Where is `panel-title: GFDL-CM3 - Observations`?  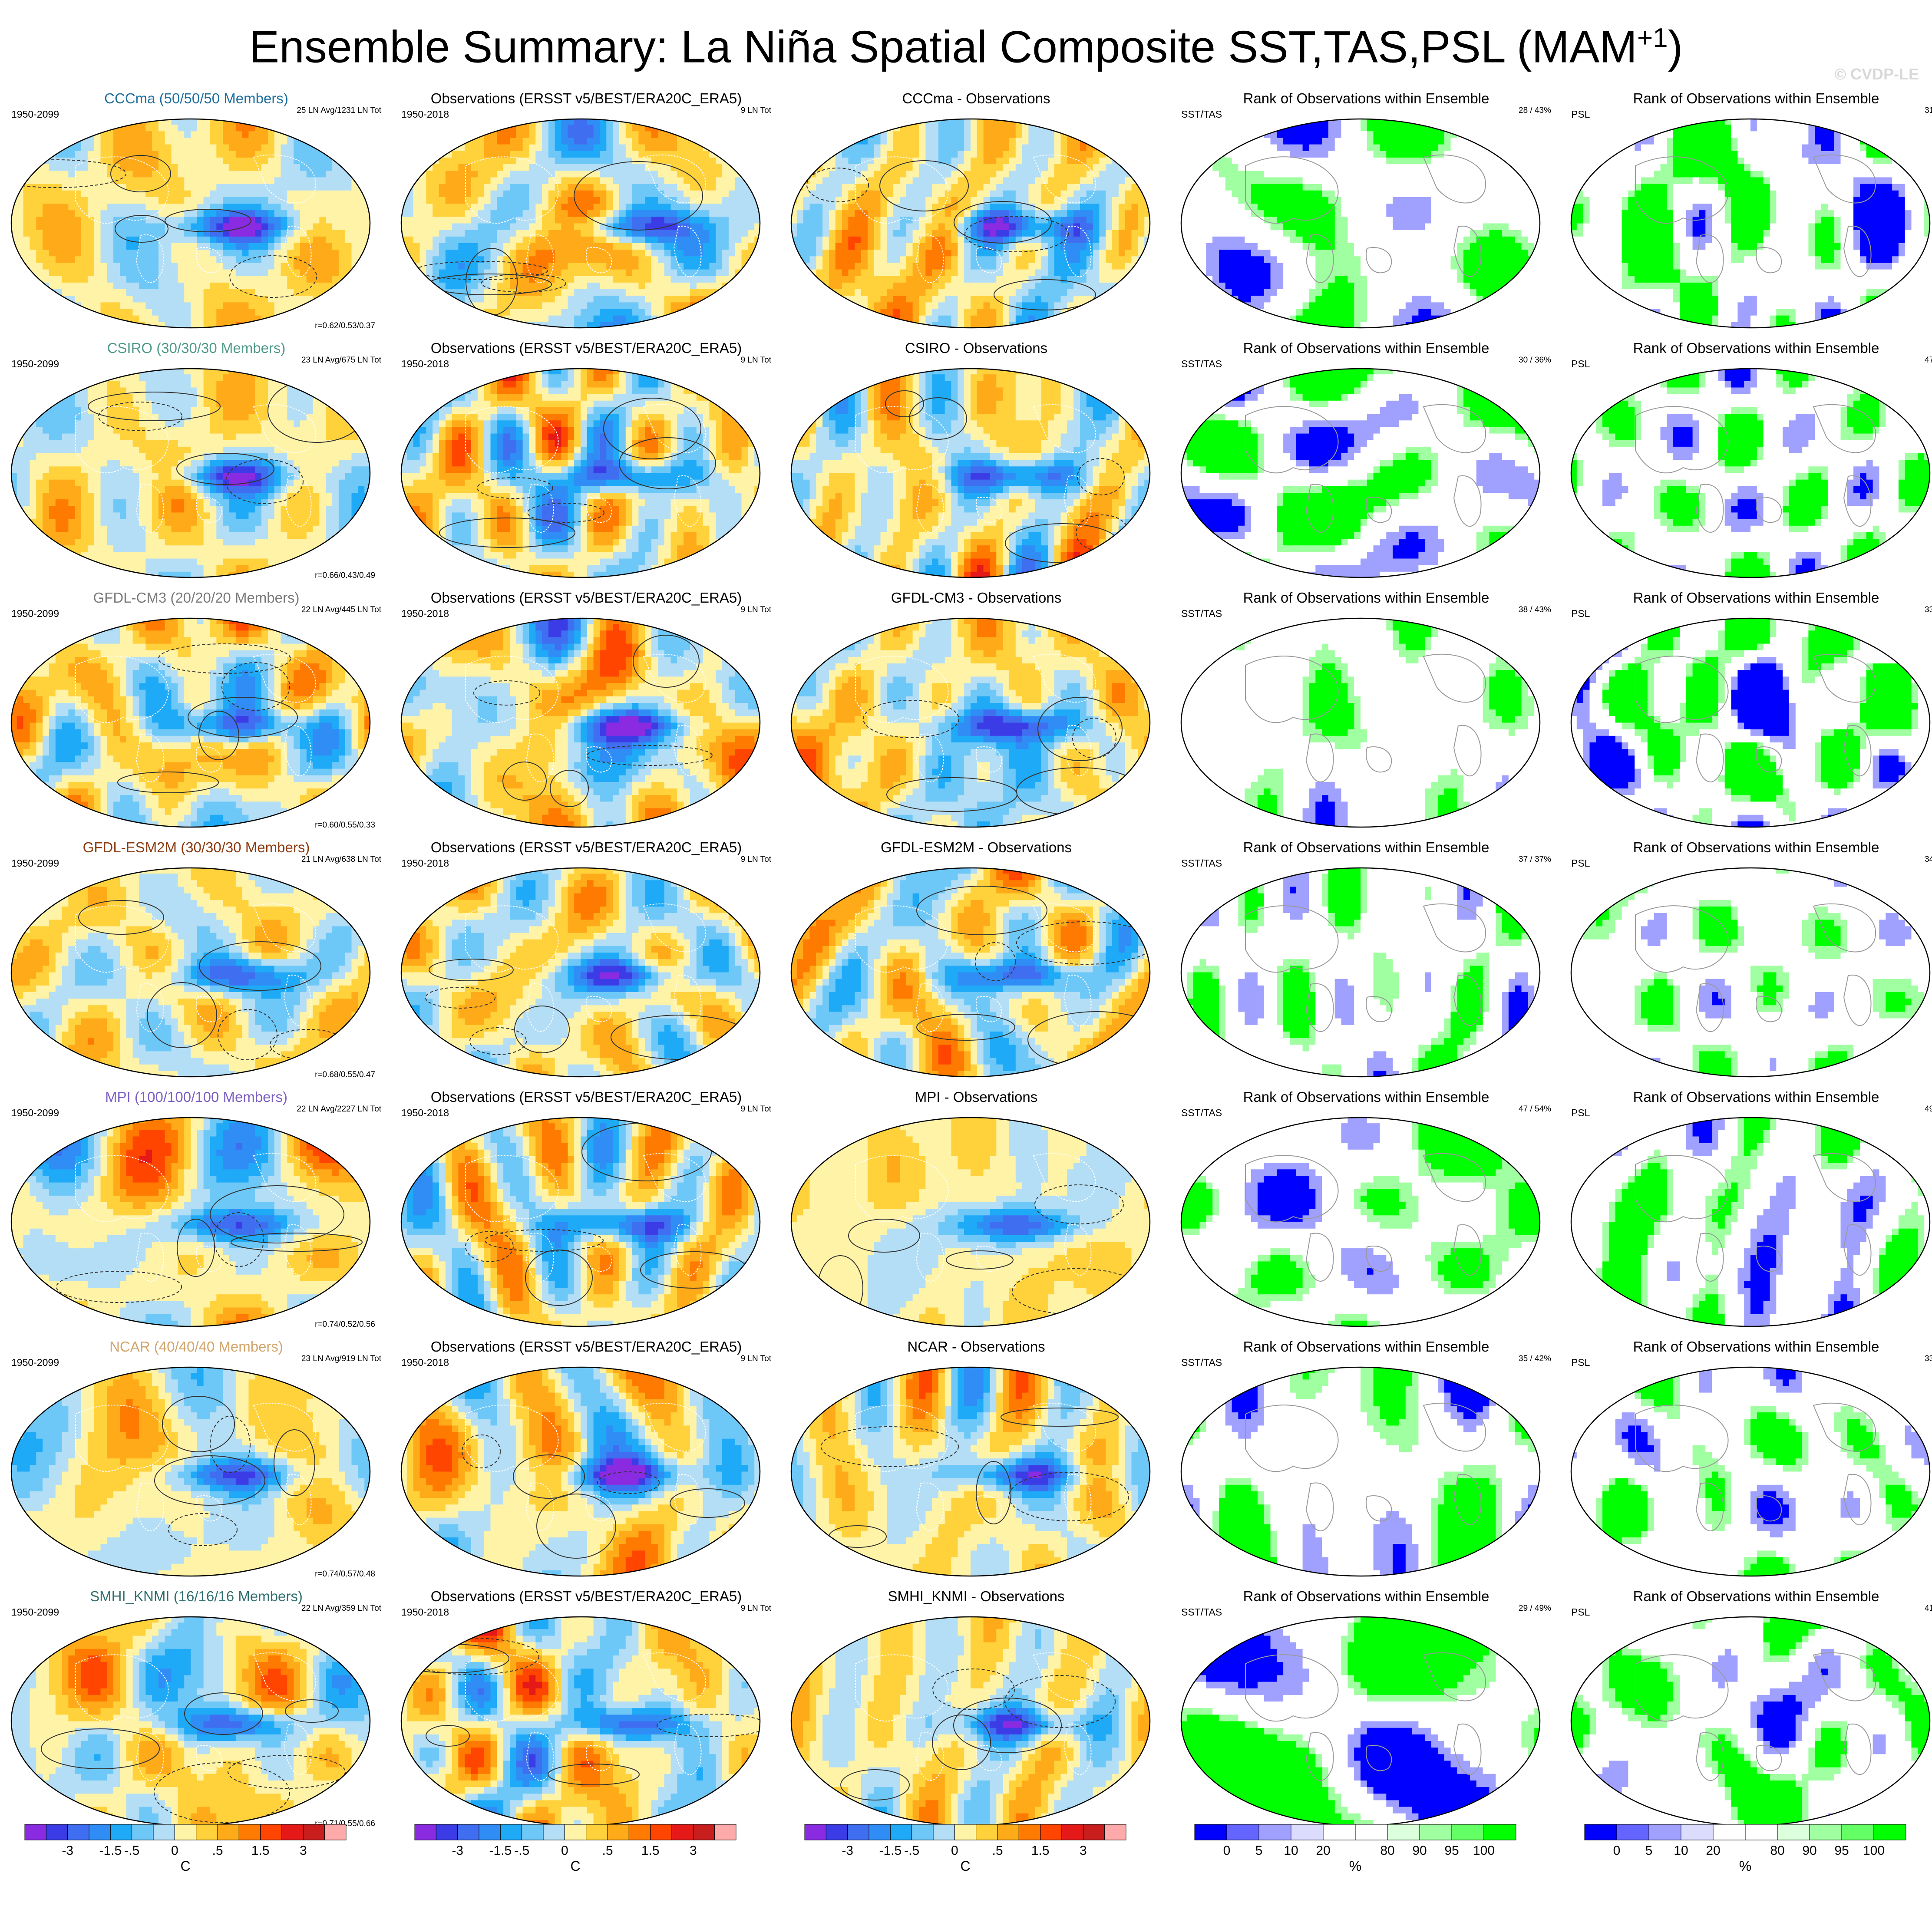
panel-title: GFDL-CM3 - Observations is located at coordinates (976, 598).